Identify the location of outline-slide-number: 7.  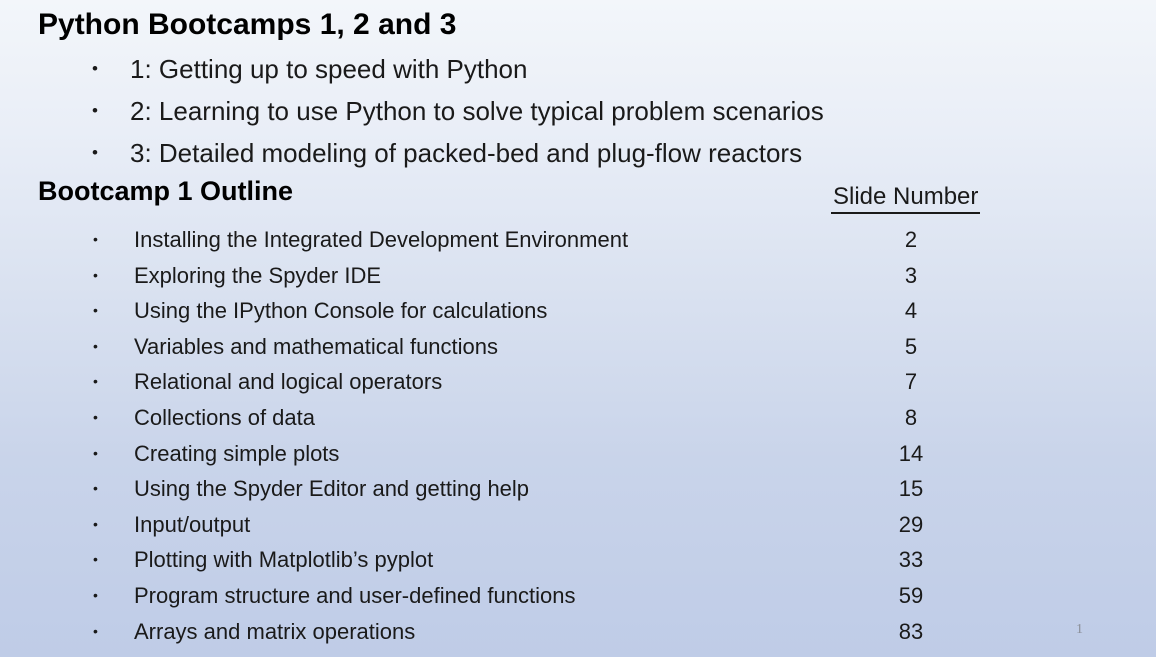
(911, 382).